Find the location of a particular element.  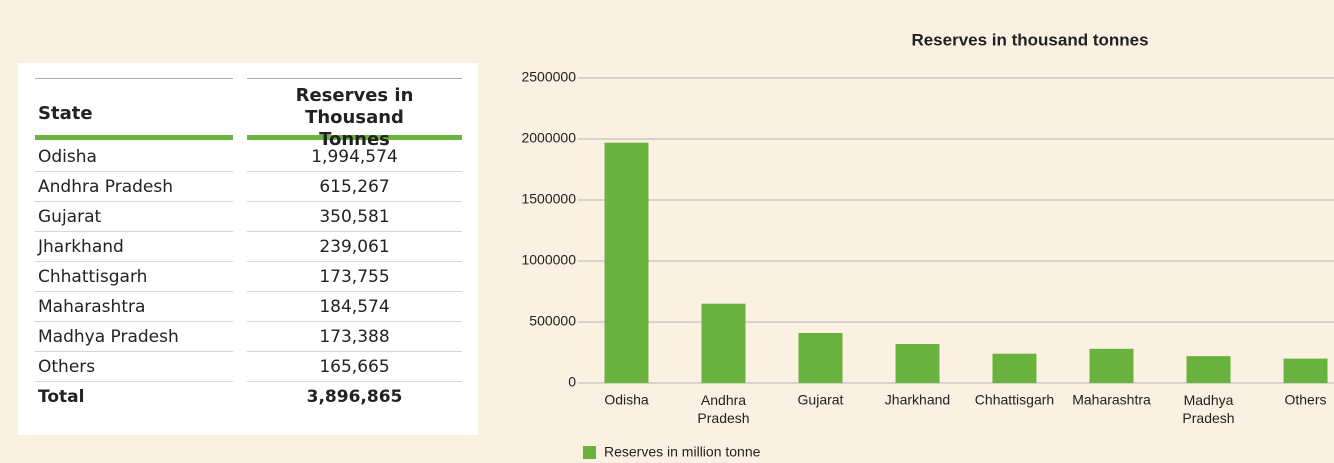

table-cell: 184,574 is located at coordinates (354, 307).